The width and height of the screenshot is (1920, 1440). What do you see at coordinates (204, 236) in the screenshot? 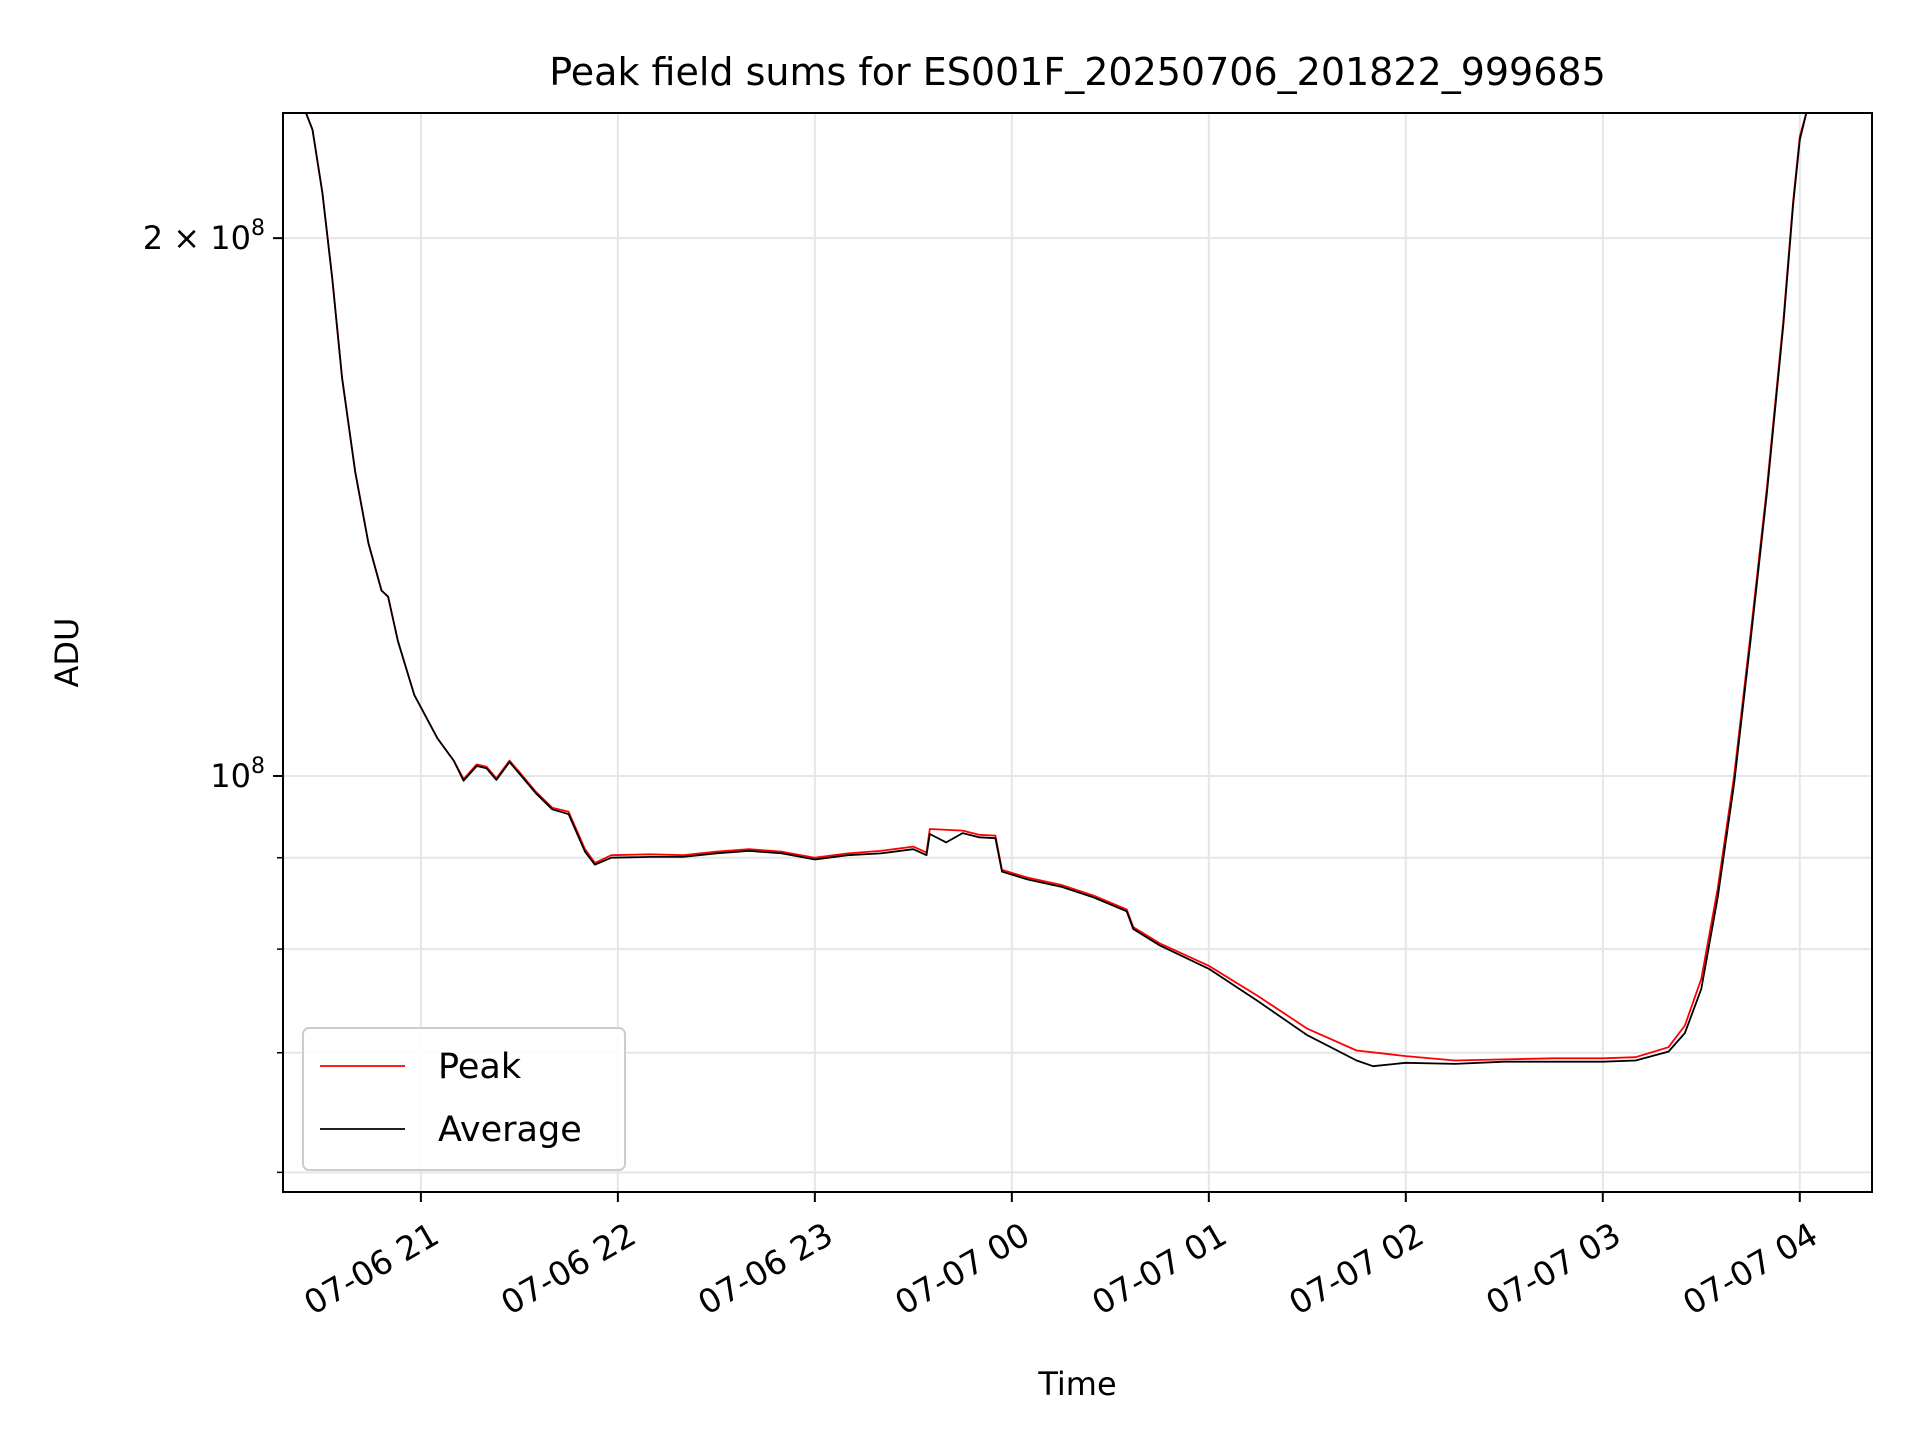
I see `y-tick-label: 2 × 108` at bounding box center [204, 236].